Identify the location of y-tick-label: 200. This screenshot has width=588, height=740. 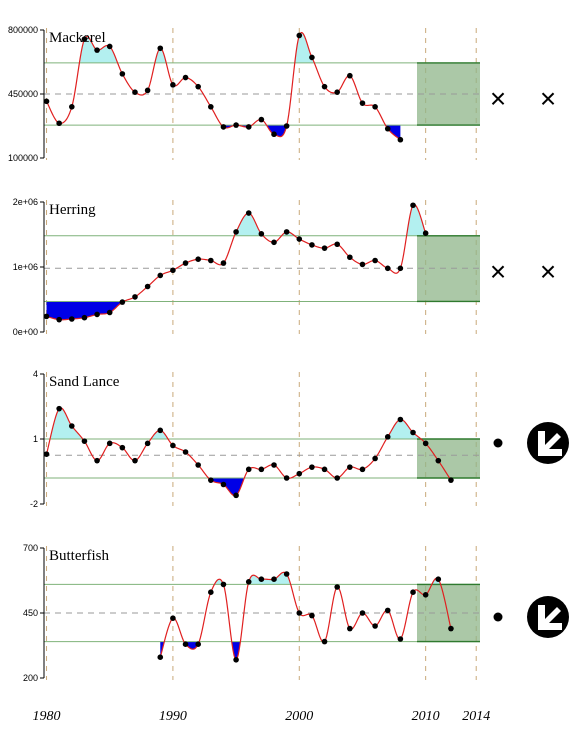
(30, 678).